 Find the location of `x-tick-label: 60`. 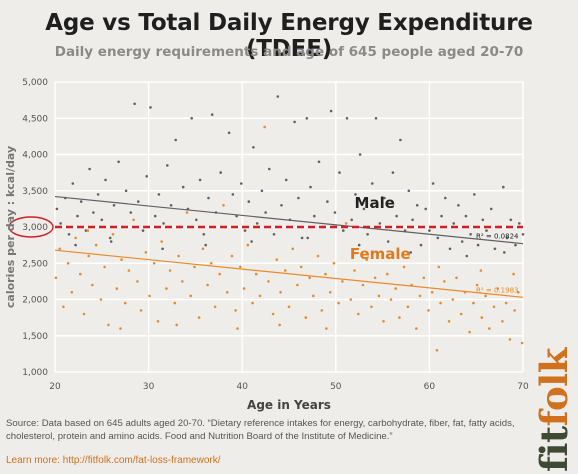

x-tick-label: 60 is located at coordinates (430, 387).